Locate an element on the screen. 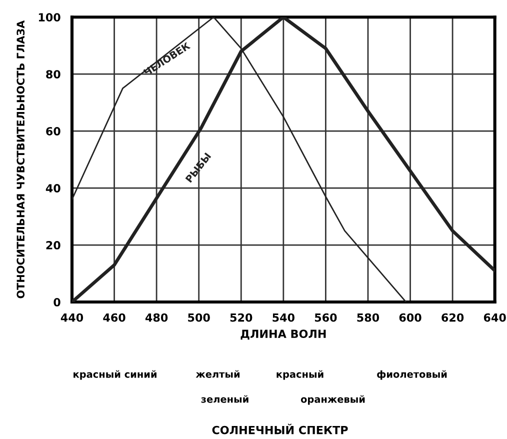  y-tick-label: 100 is located at coordinates (49, 17).